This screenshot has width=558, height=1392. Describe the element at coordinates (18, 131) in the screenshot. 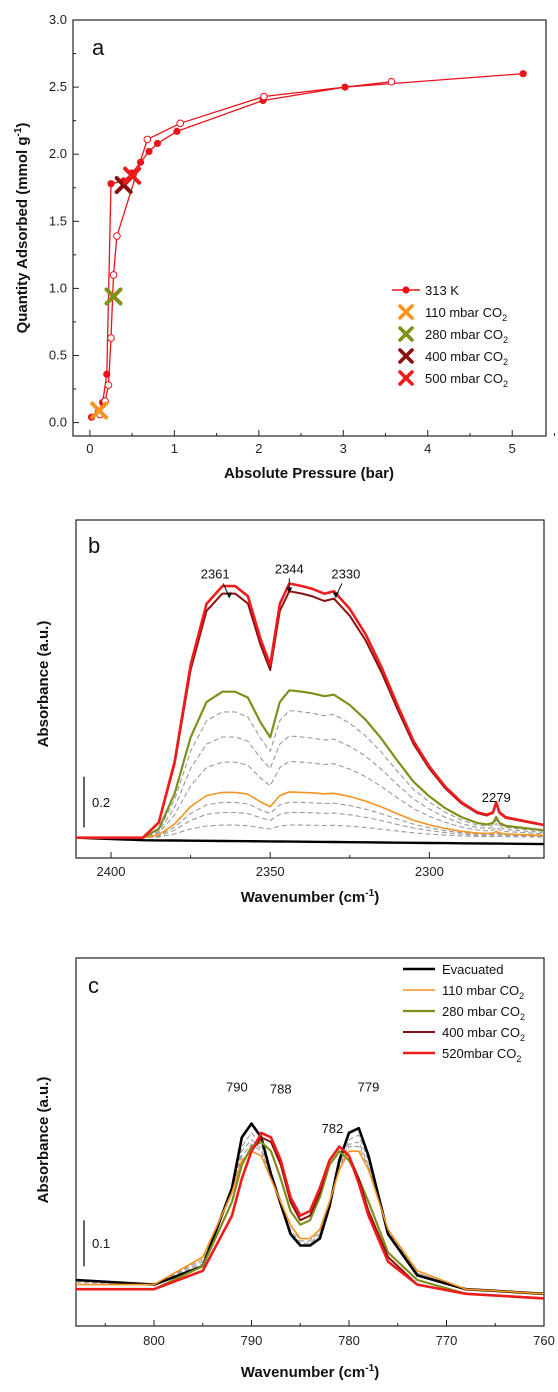

I see `panel-a-y-label-sup: -1` at that location.